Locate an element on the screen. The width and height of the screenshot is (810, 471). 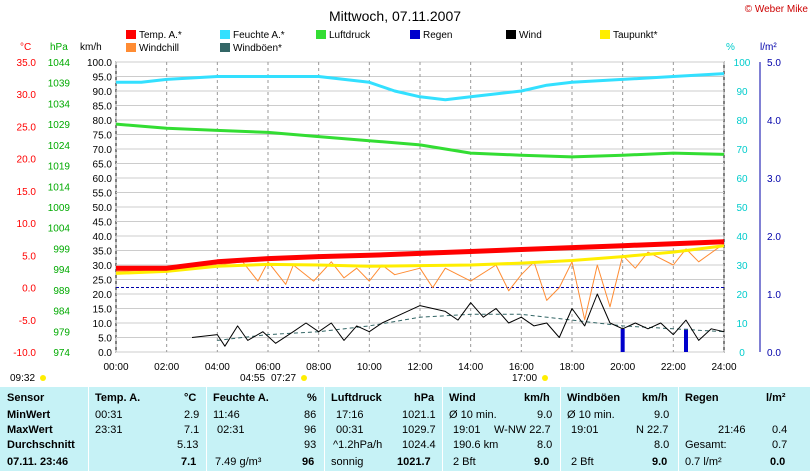
x-tick-label: 12:00 is located at coordinates (419, 367).